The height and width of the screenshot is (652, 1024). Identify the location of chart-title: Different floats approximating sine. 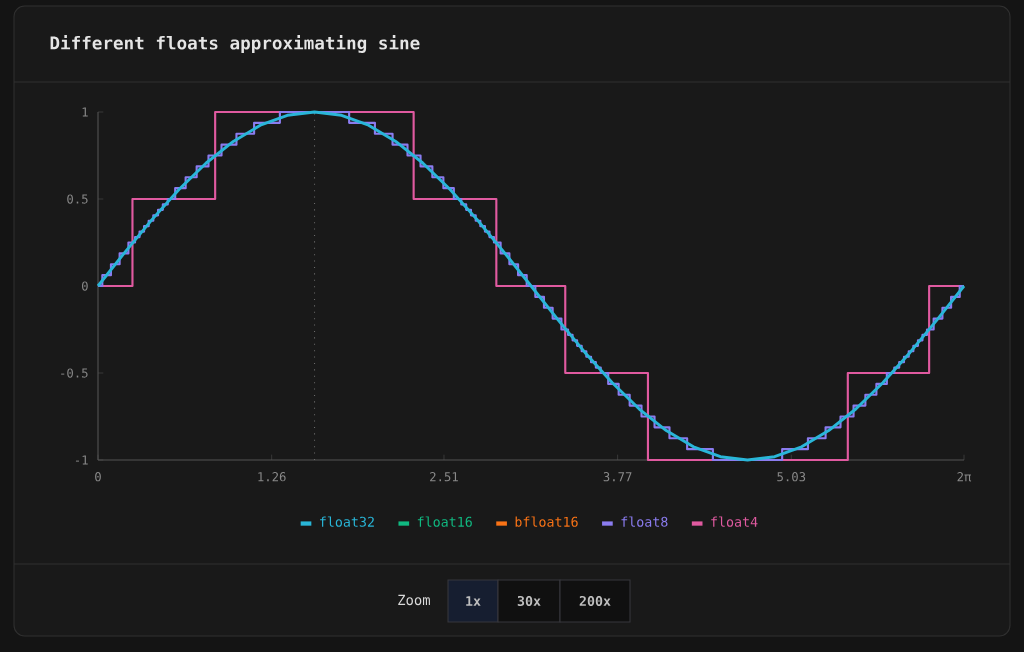
(235, 44).